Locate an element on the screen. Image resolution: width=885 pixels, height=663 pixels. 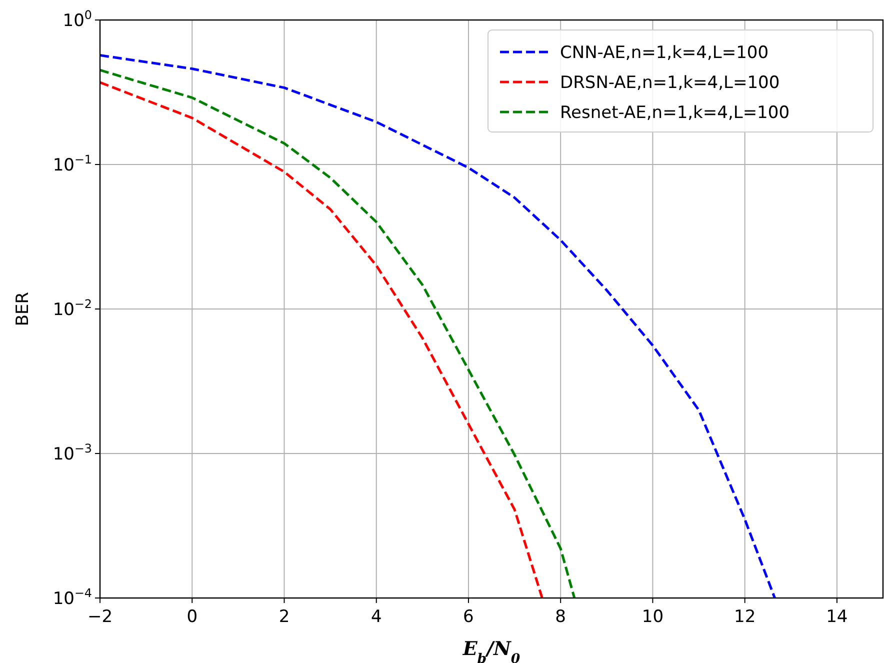
y-tick-label: 10$^{−3}$ is located at coordinates (72, 453).